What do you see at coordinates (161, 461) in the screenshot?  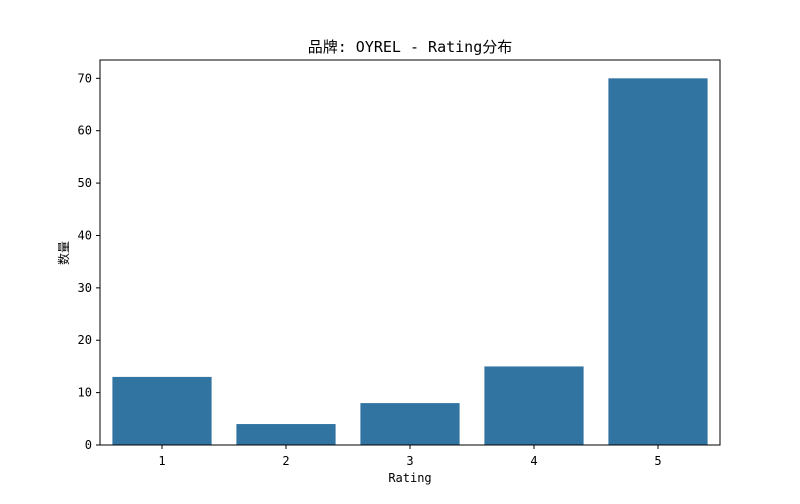 I see `x-tick-label: 1` at bounding box center [161, 461].